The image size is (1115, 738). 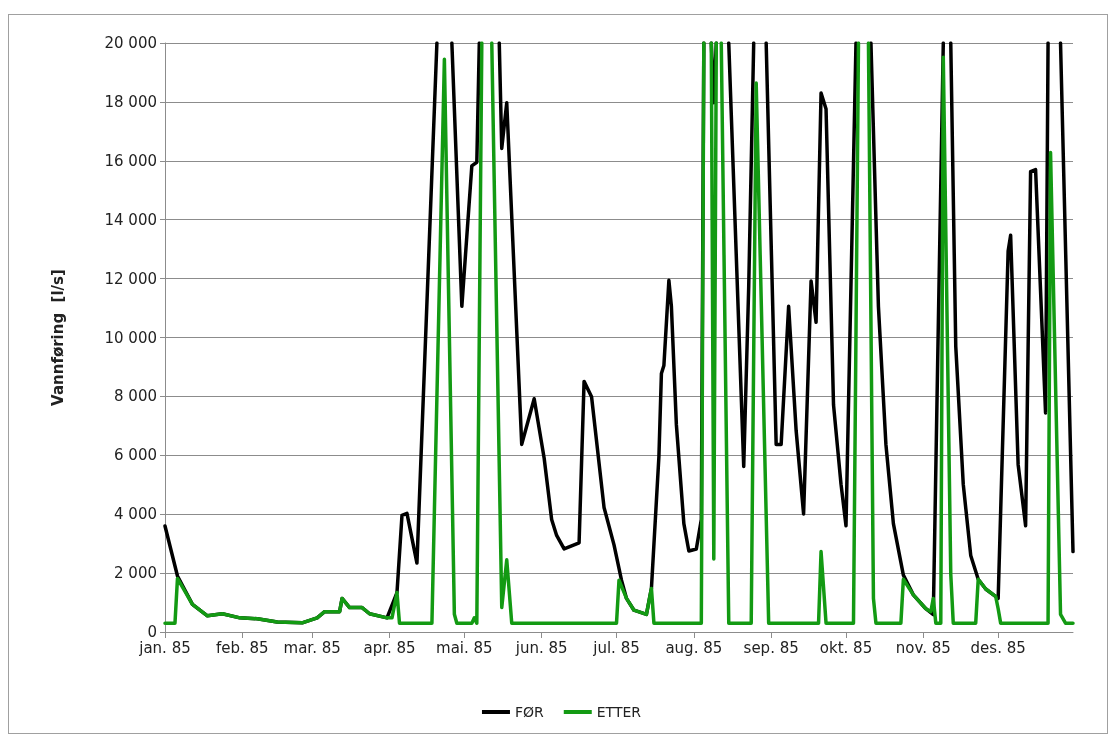 What do you see at coordinates (312, 647) in the screenshot?
I see `x-tick-label: mar. 85` at bounding box center [312, 647].